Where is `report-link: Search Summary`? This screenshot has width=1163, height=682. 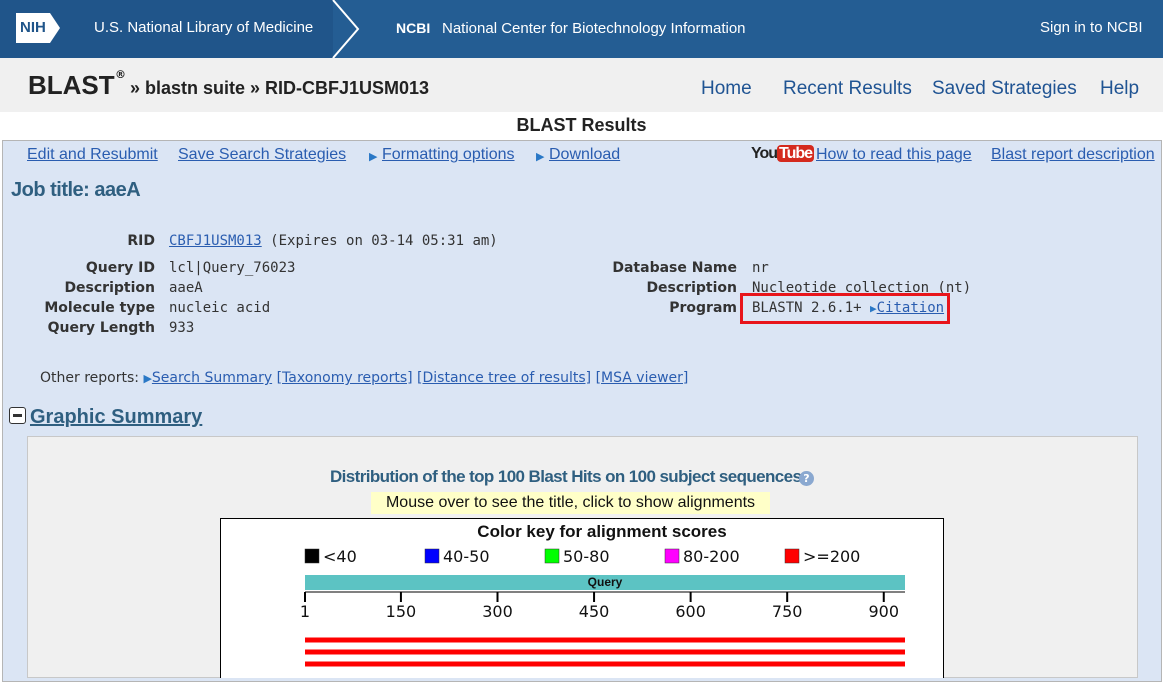 report-link: Search Summary is located at coordinates (212, 378).